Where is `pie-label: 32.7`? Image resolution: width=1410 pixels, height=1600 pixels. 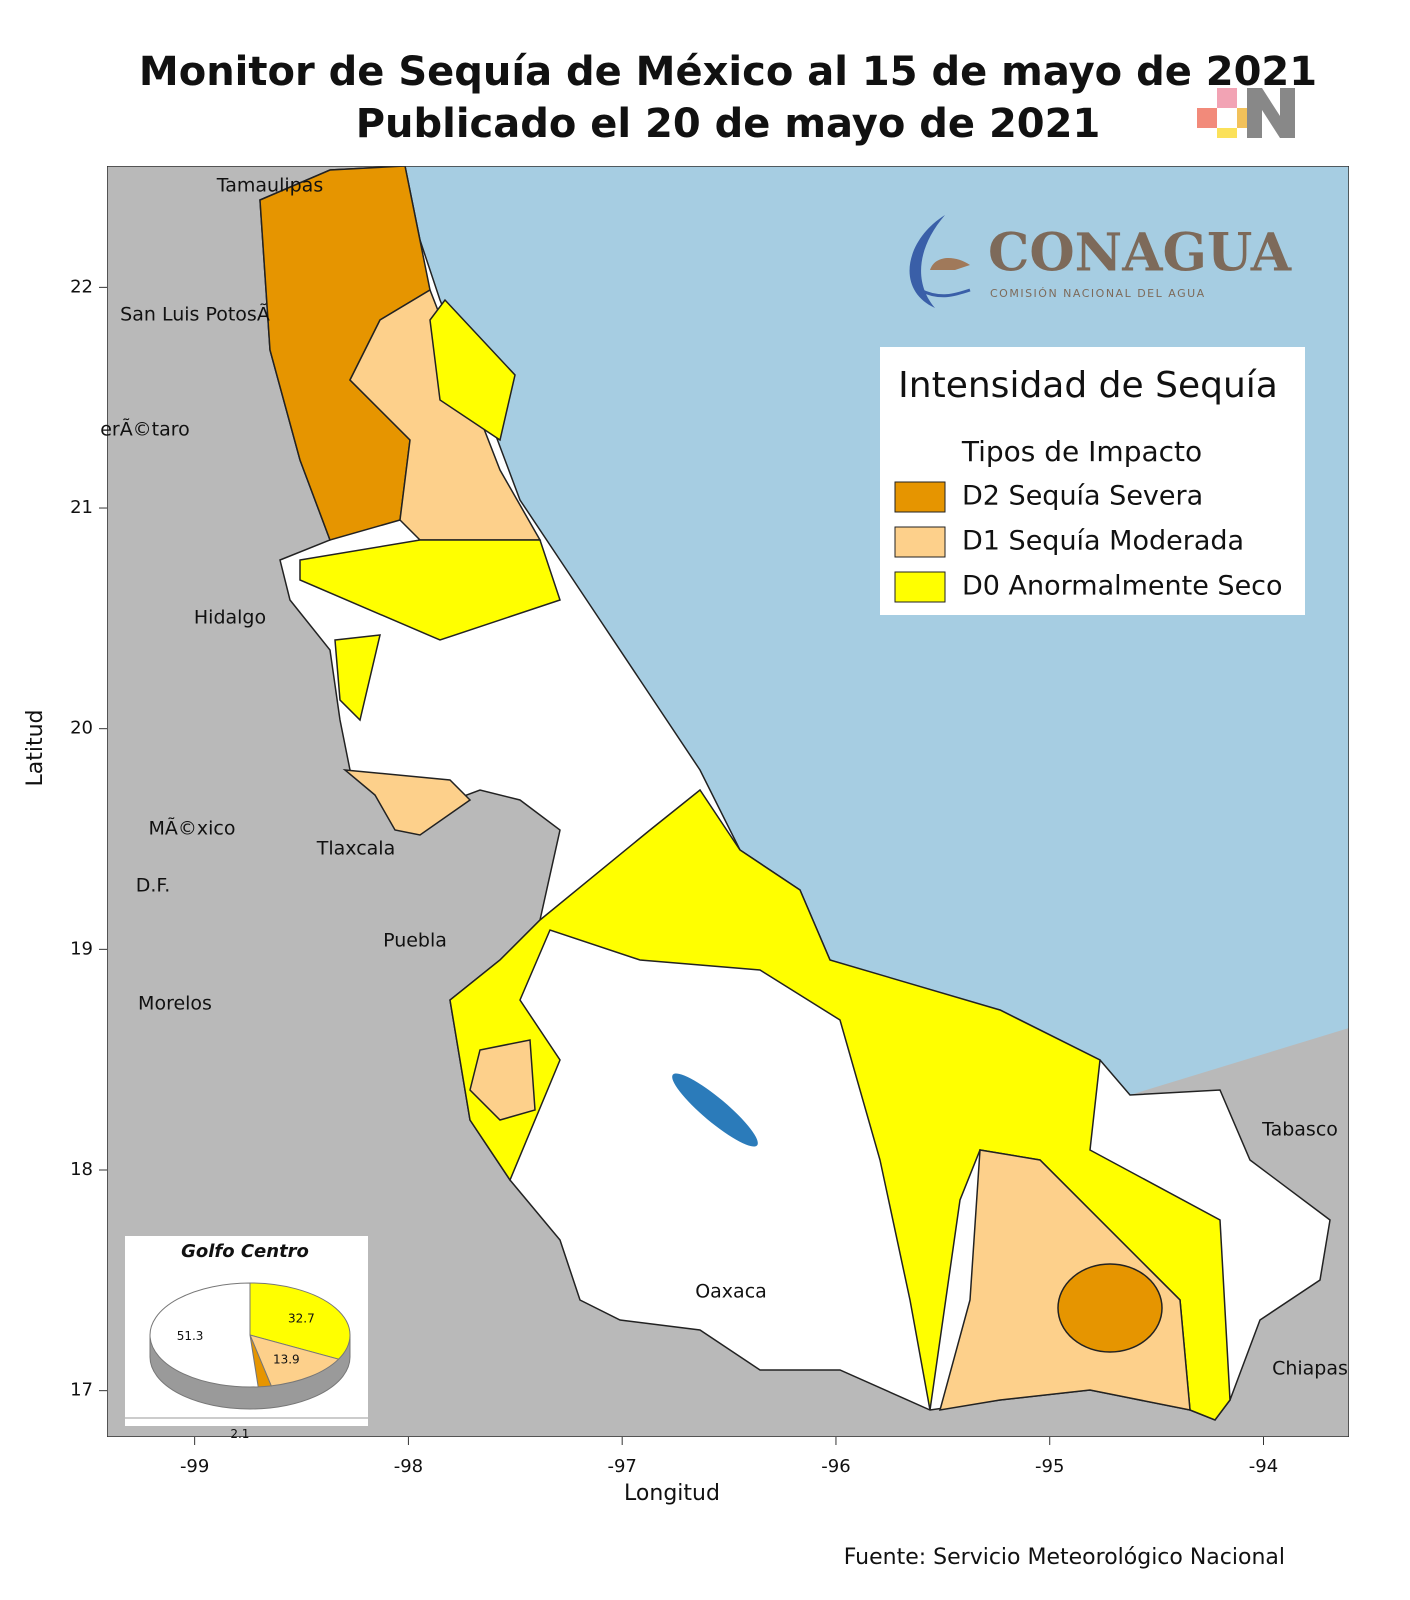
pie-label: 32.7 is located at coordinates (301, 1318).